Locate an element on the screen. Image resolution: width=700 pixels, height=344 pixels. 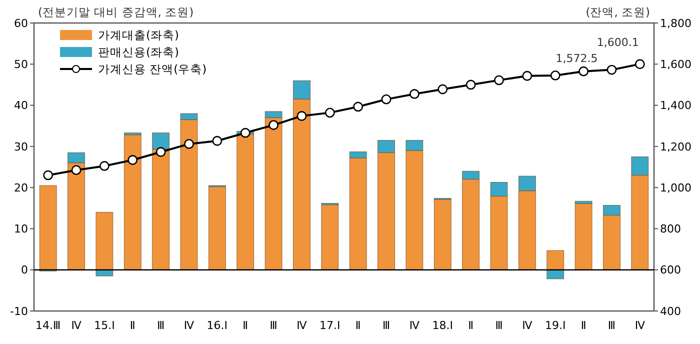
y2-axis-title: (잔액, 조원) is located at coordinates (618, 12).